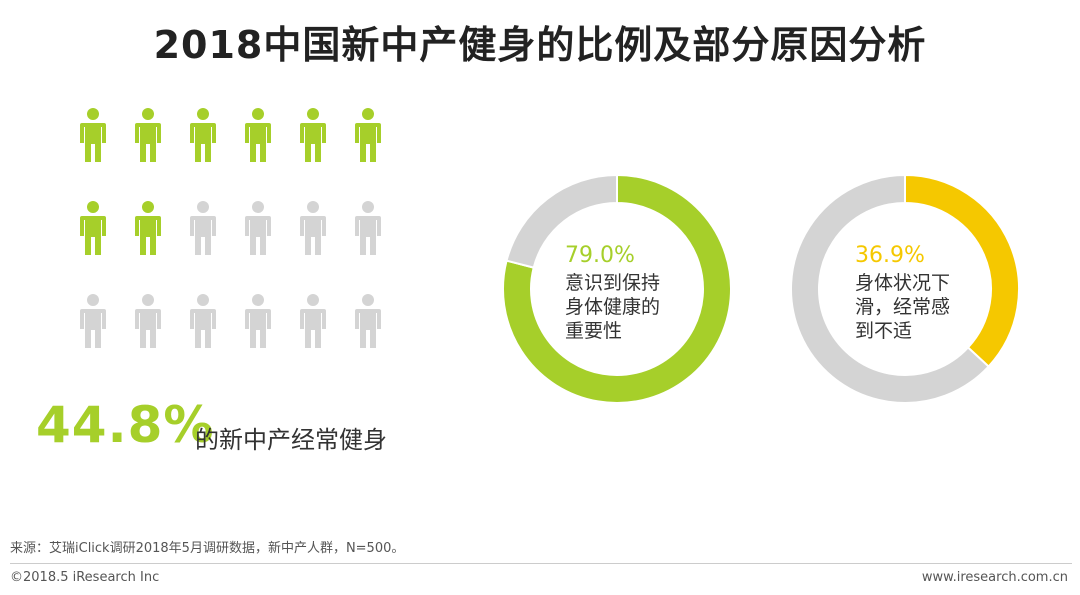  What do you see at coordinates (540, 45) in the screenshot?
I see `page-title: 2018中国新中产健身的比例及部分原因分析` at bounding box center [540, 45].